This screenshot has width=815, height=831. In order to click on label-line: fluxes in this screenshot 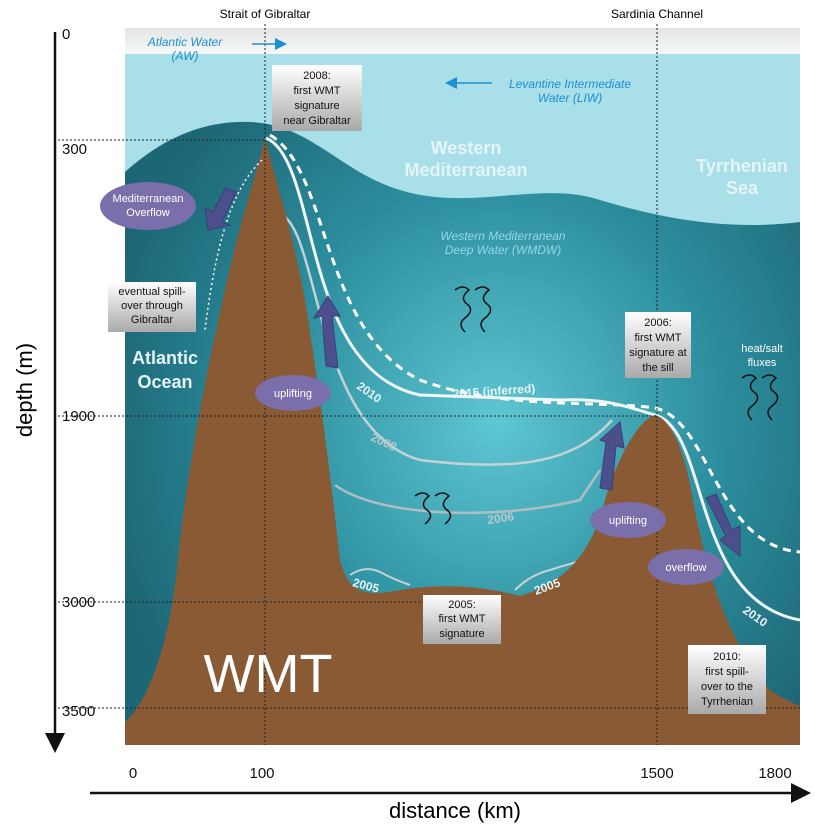, I will do `click(762, 363)`.